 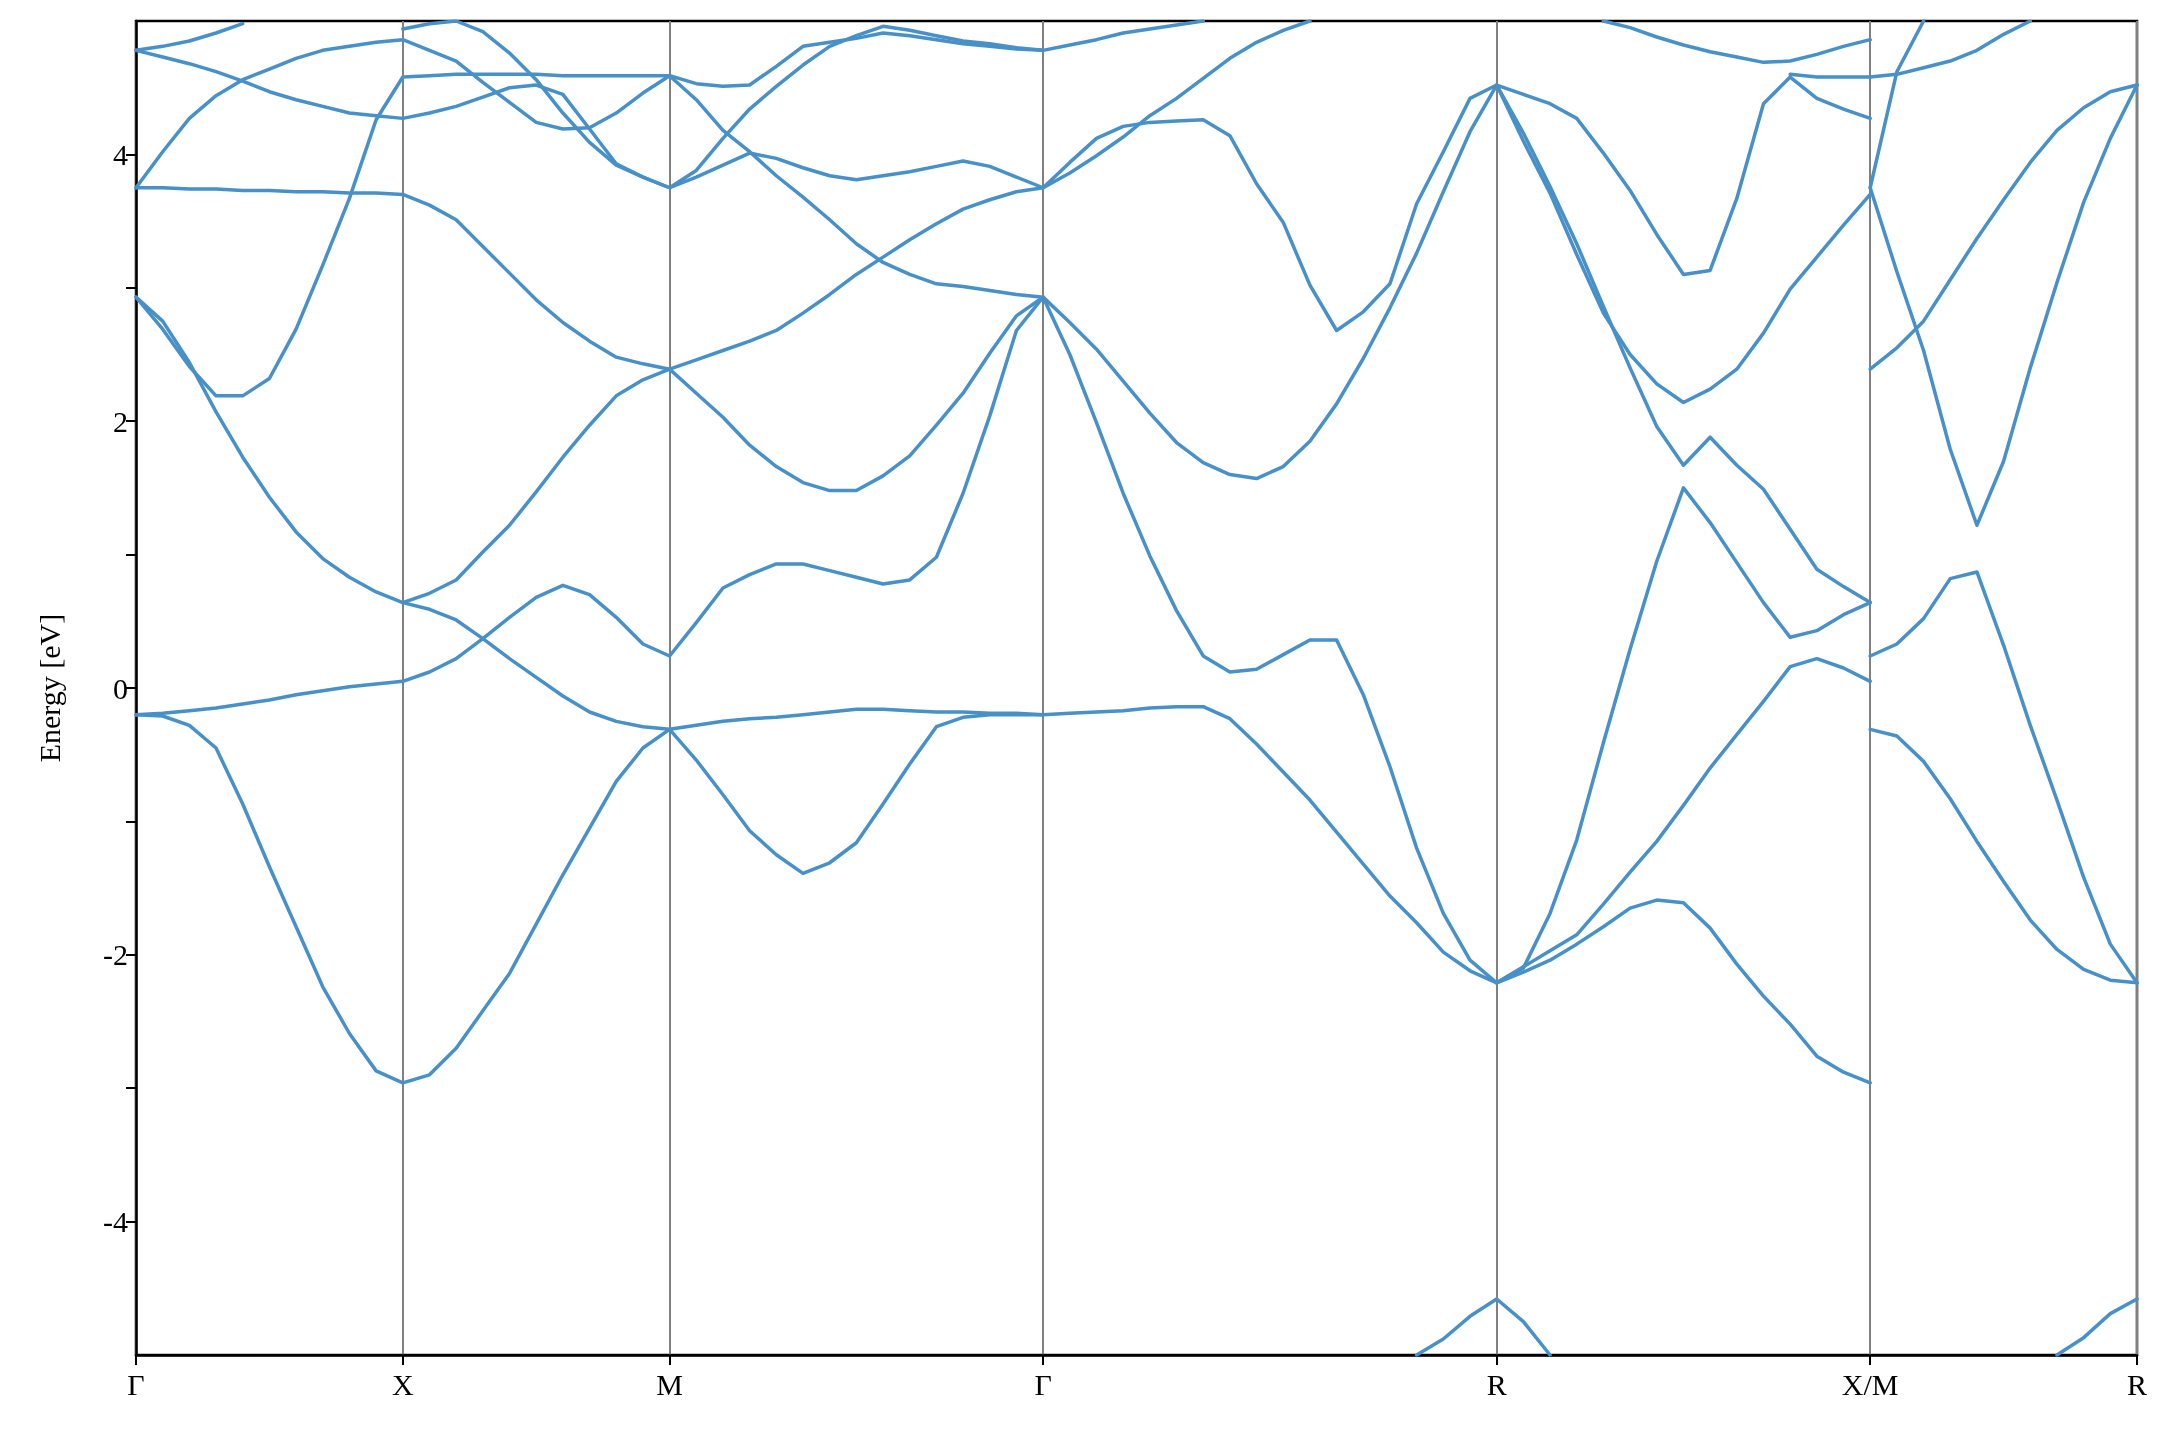 What do you see at coordinates (49, 688) in the screenshot?
I see `y-axis-title: Energy [eV]` at bounding box center [49, 688].